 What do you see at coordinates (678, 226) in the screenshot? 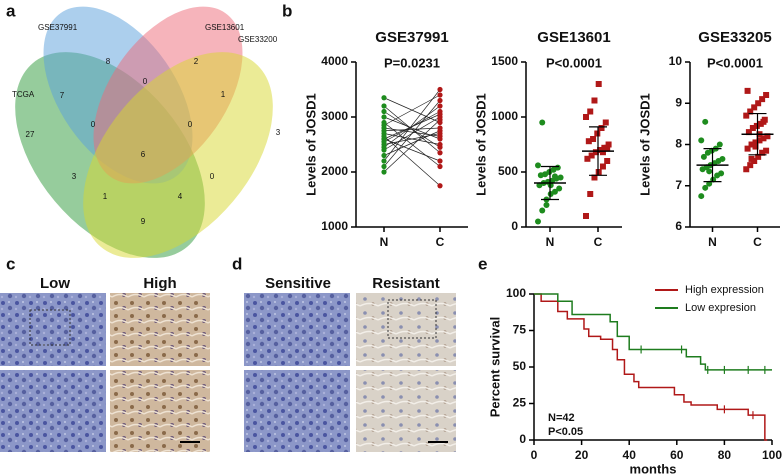
I see `y-tick-label: 6` at bounding box center [678, 226].